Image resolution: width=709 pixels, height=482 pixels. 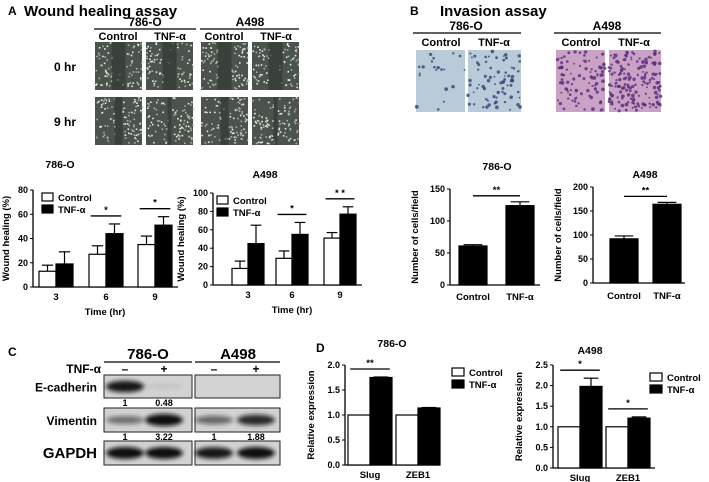 What do you see at coordinates (222, 212) in the screenshot?
I see `legend-swatch` at bounding box center [222, 212].